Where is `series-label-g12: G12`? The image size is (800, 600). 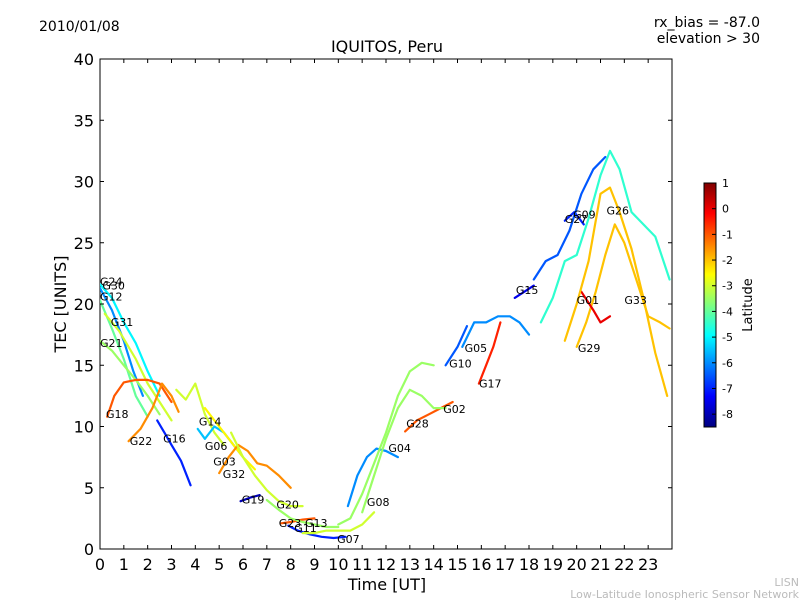
series-label-g12: G12 is located at coordinates (111, 296).